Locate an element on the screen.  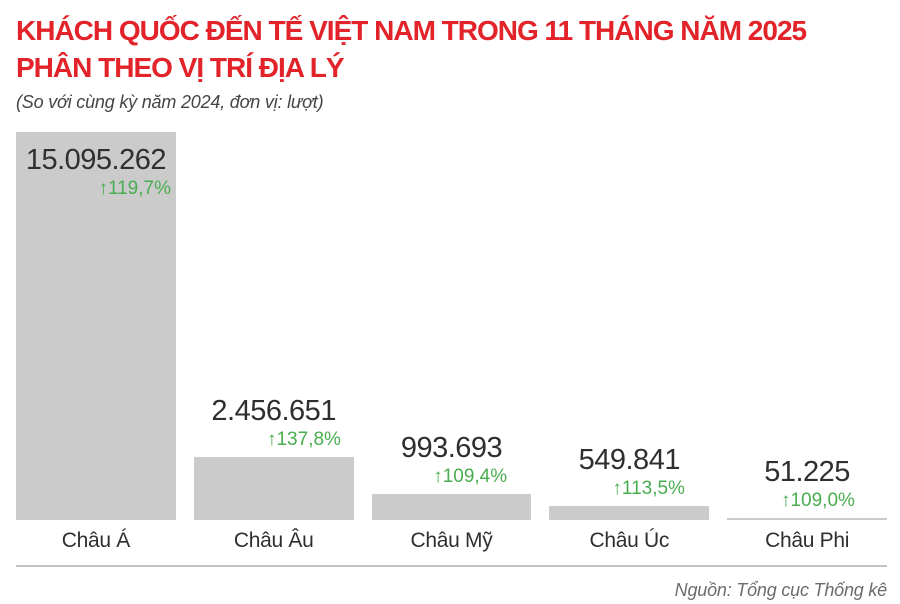
category-label: Châu Mỹ is located at coordinates (451, 540).